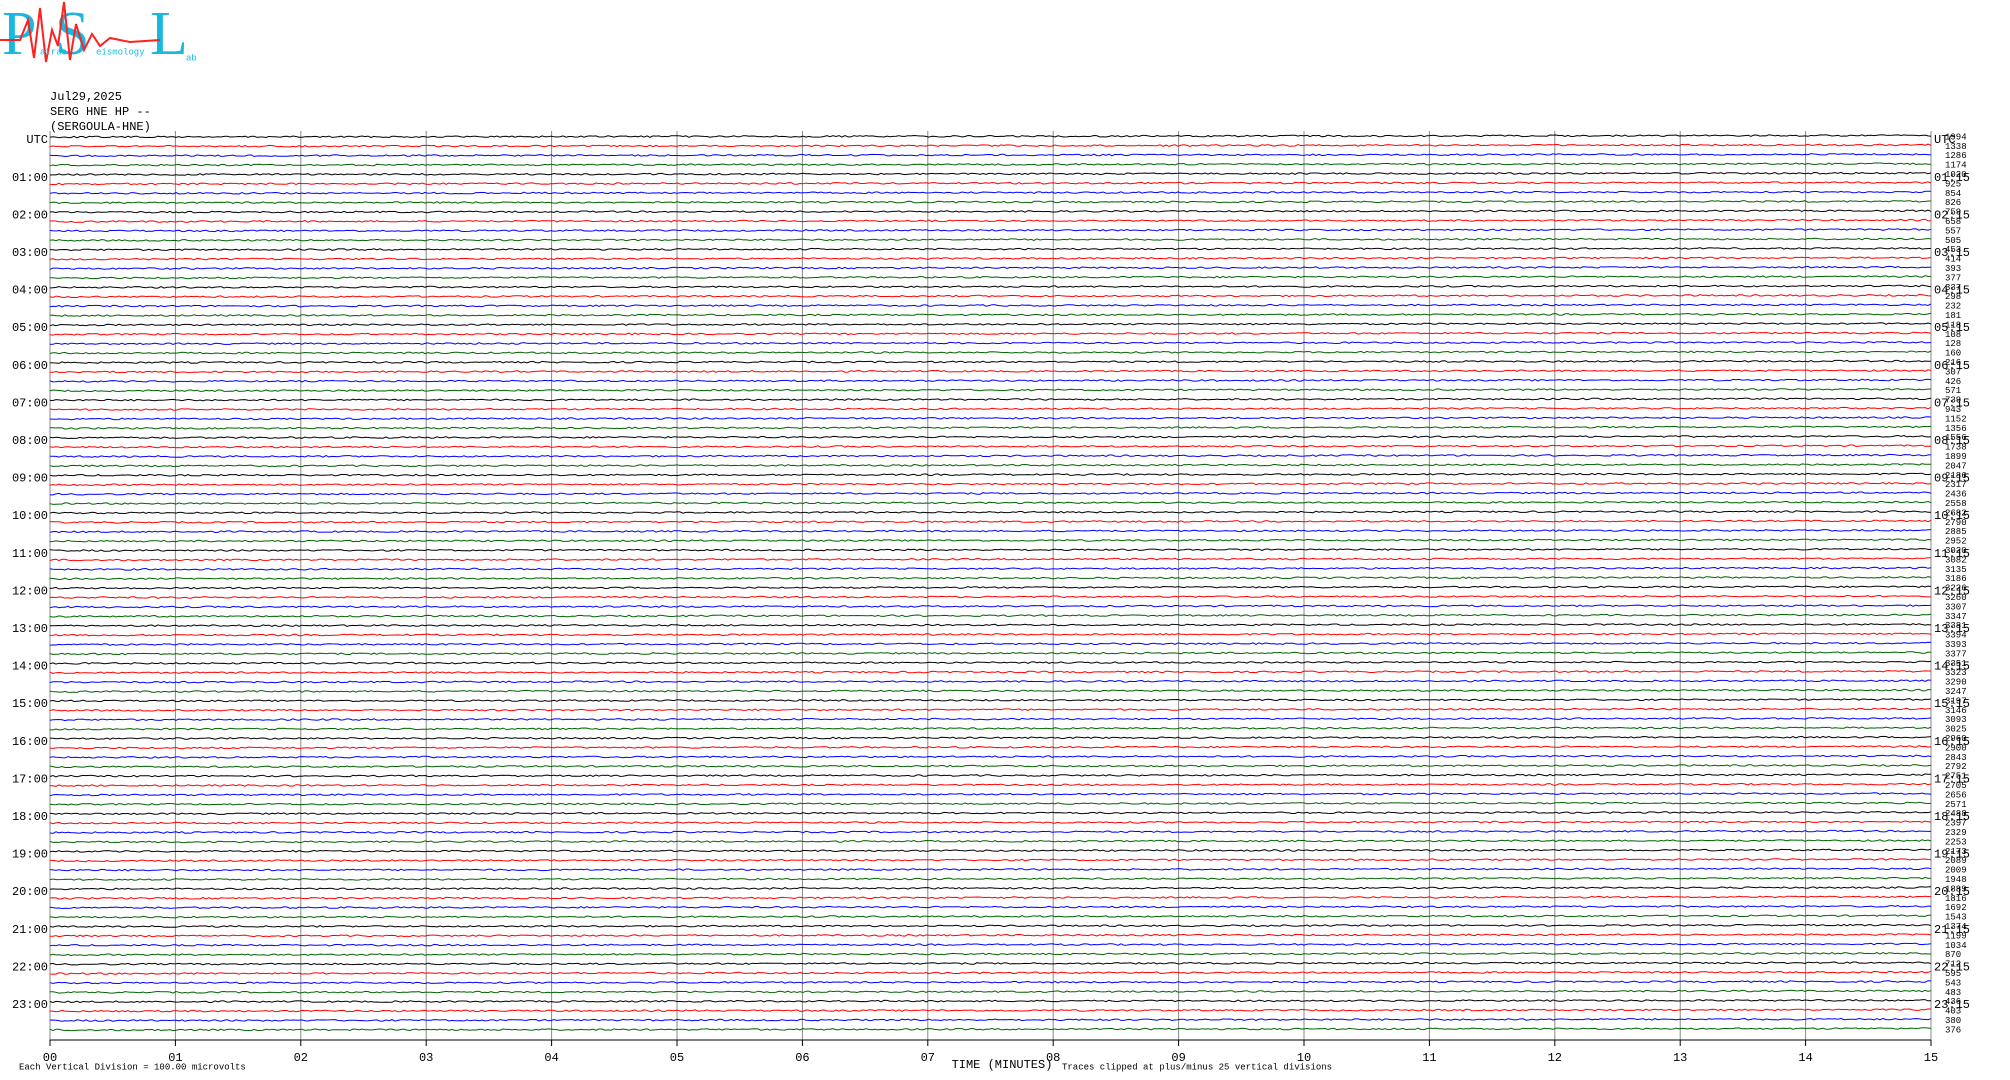 Image resolution: width=2010 pixels, height=1080 pixels. I want to click on trace-count: 3082, so click(1956, 560).